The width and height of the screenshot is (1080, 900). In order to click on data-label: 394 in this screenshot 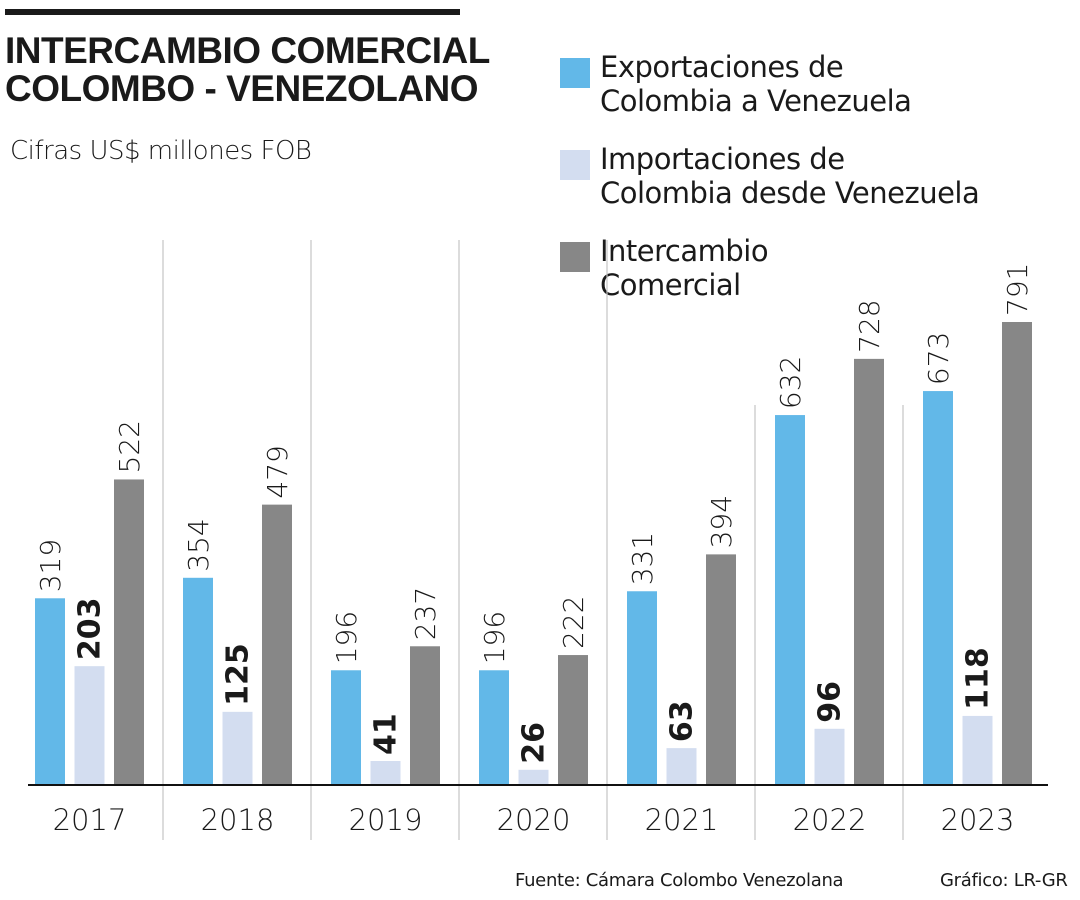, I will do `click(721, 521)`.